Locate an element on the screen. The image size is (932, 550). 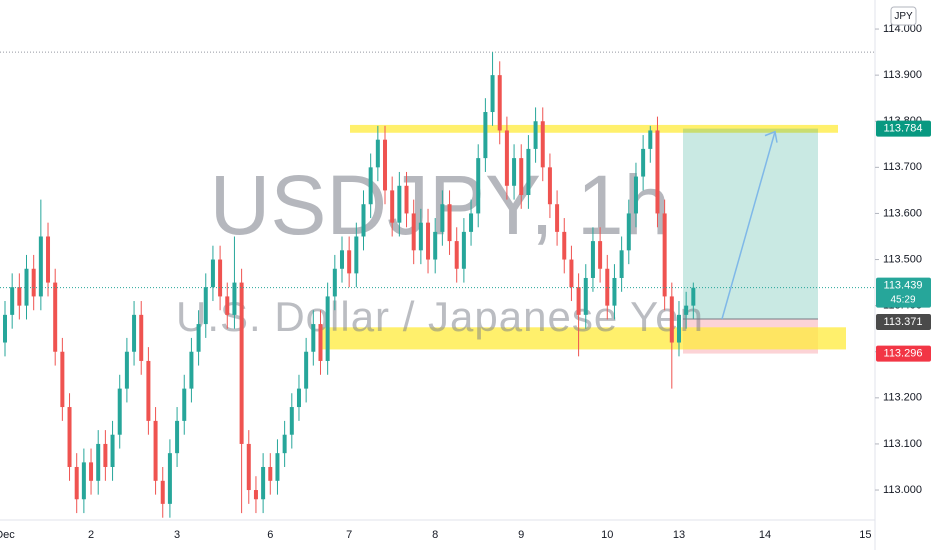
stop-badge is located at coordinates (903, 353).